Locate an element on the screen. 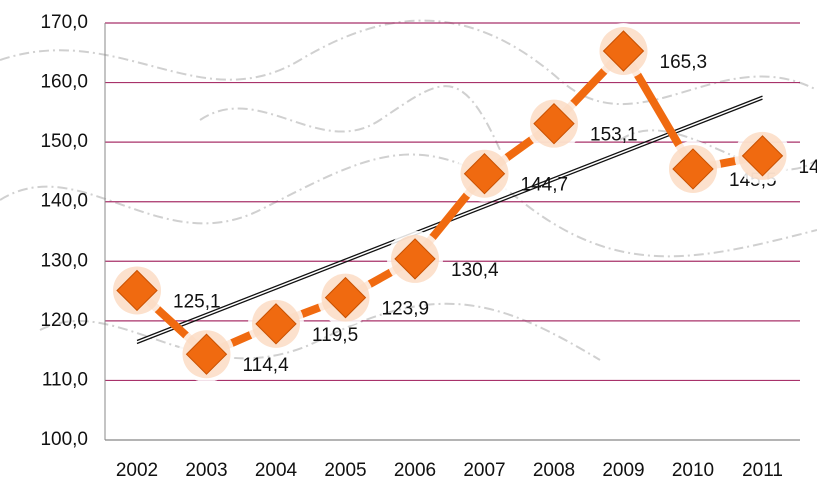 The image size is (817, 492). y-tick-label: 100,0 is located at coordinates (64, 439).